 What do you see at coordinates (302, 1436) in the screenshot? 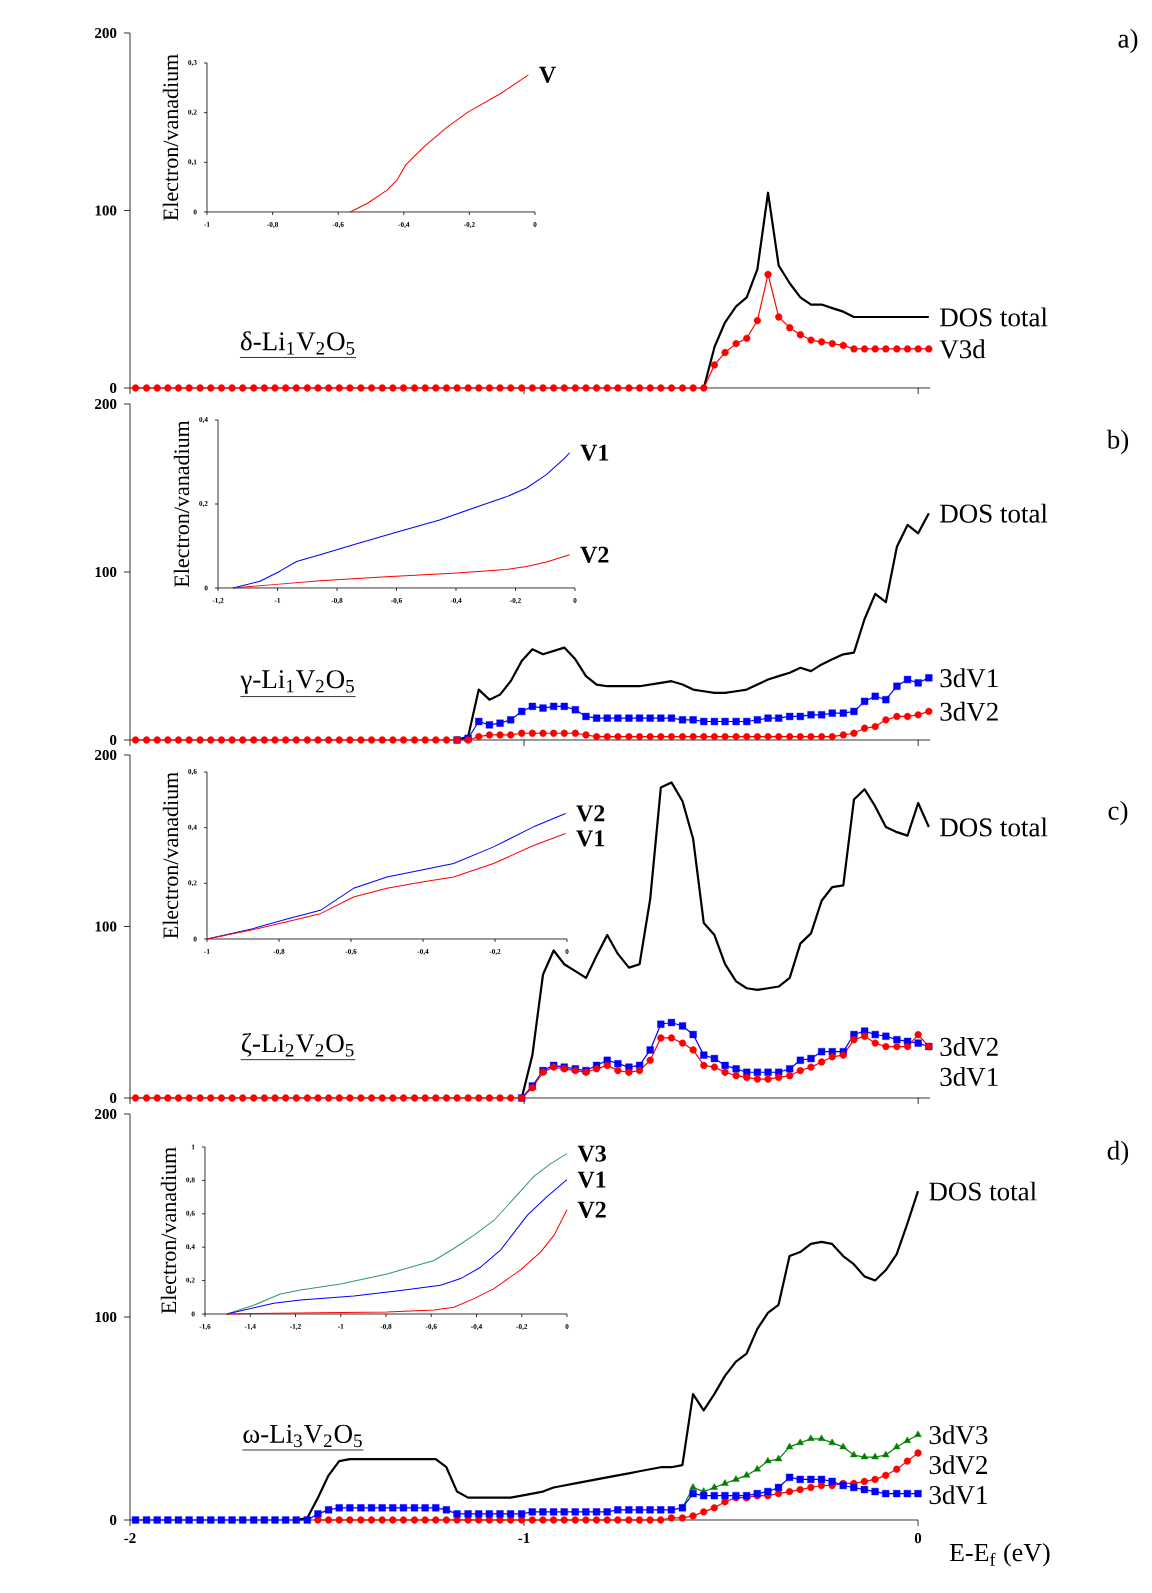
I see `annotation: ω-Li$_{3}$V$_{2}$O$_{5}$` at bounding box center [302, 1436].